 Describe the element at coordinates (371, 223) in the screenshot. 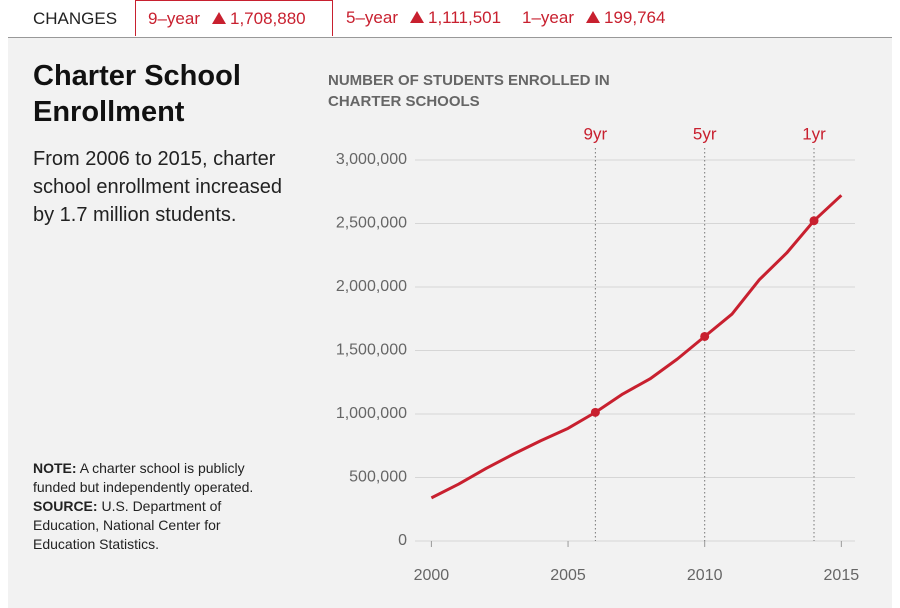

I see `y-tick-label: 2,500,000` at that location.